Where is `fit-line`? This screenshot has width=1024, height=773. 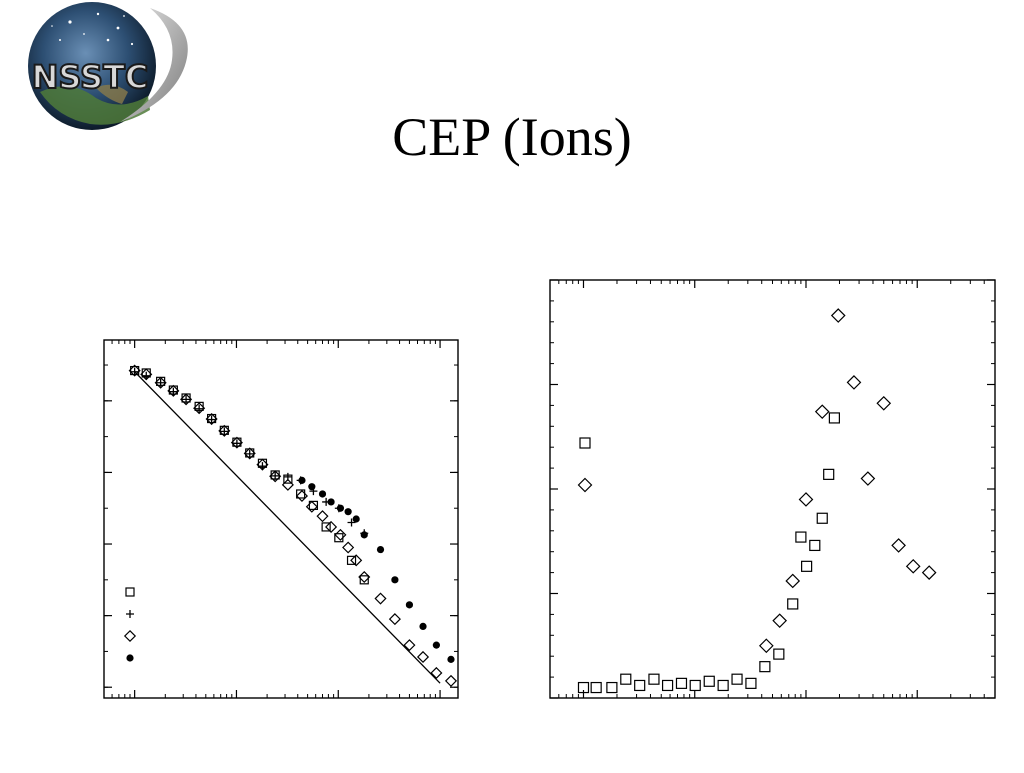 fit-line is located at coordinates (287, 527).